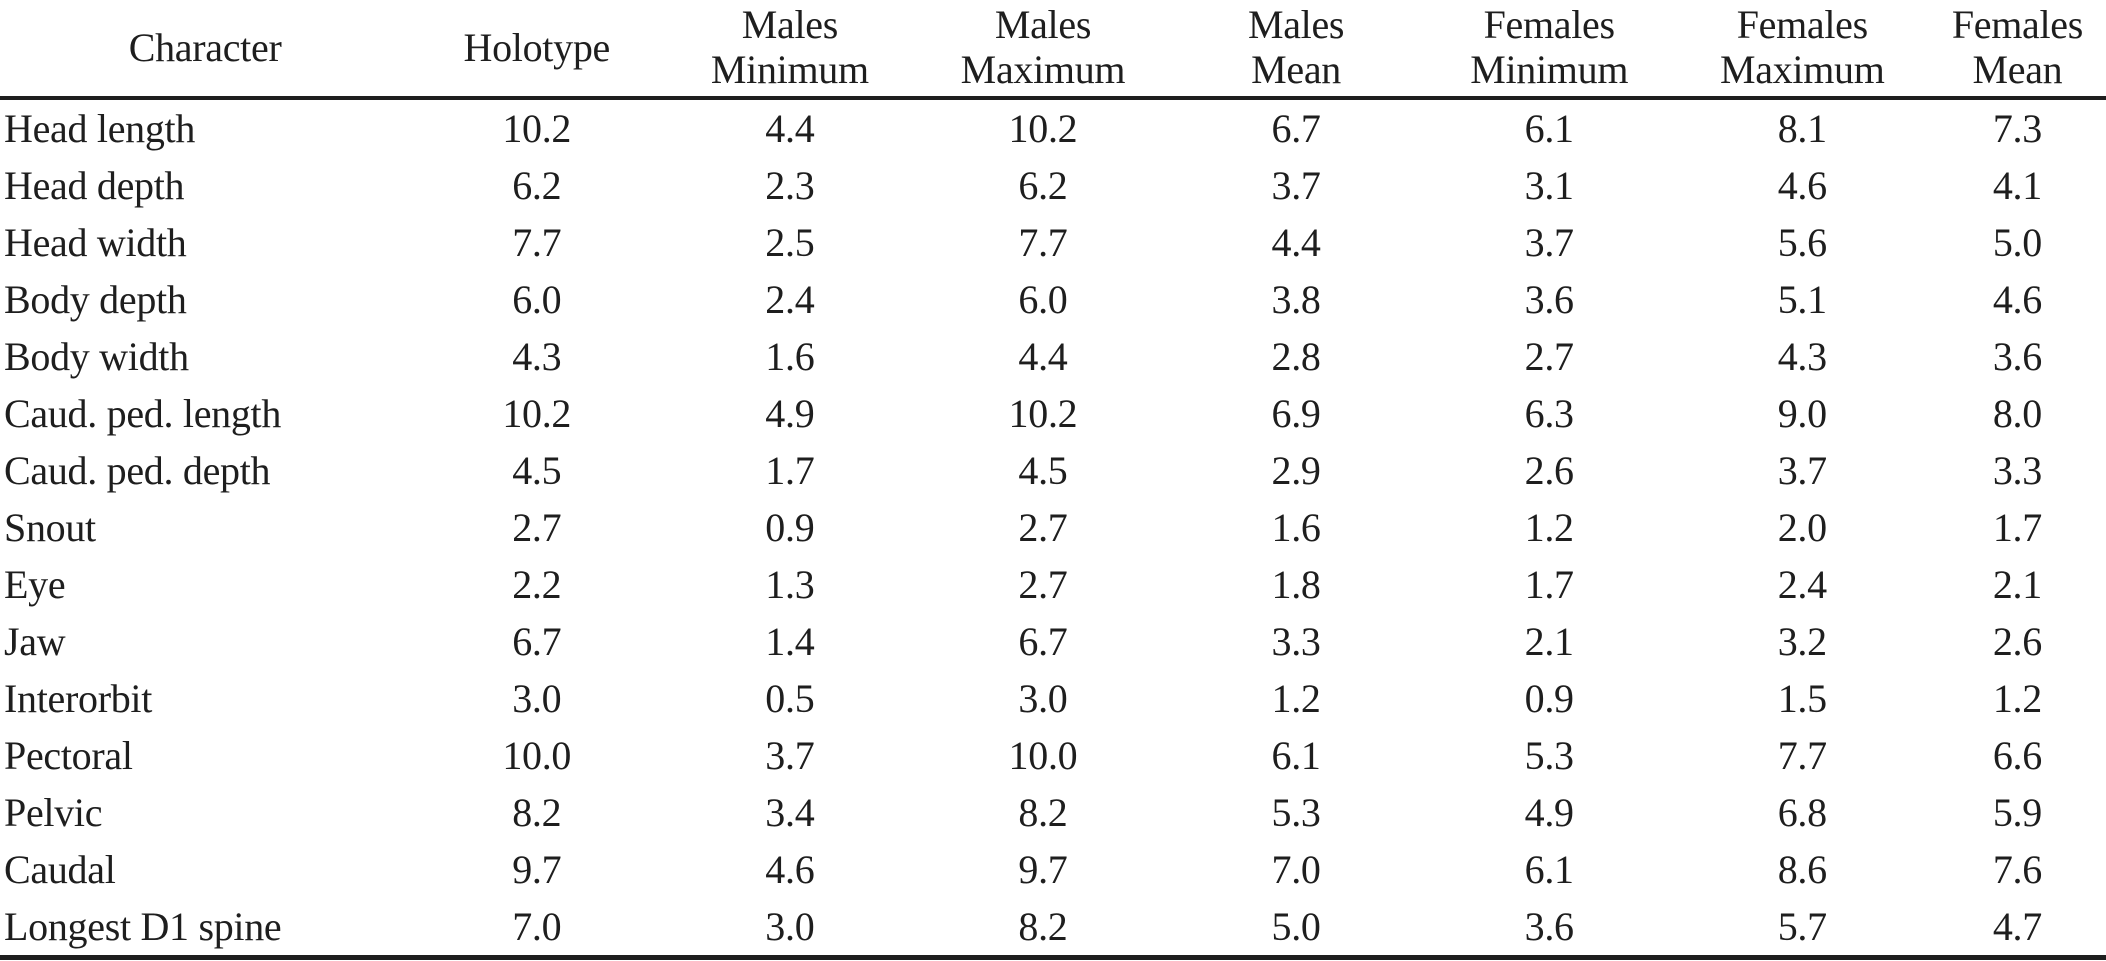  Describe the element at coordinates (1053, 869) in the screenshot. I see `table-row: Caudal 9.7 4.6 9.7 7.0 6.1 8.6 7.6` at that location.